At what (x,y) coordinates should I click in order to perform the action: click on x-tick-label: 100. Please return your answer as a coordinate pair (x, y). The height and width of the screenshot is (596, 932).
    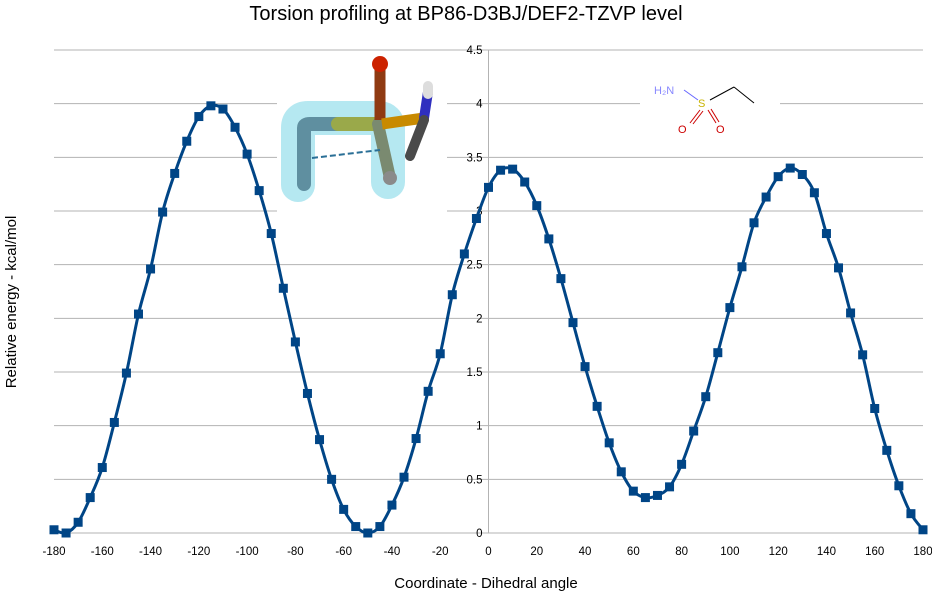
    Looking at the image, I should click on (729, 552).